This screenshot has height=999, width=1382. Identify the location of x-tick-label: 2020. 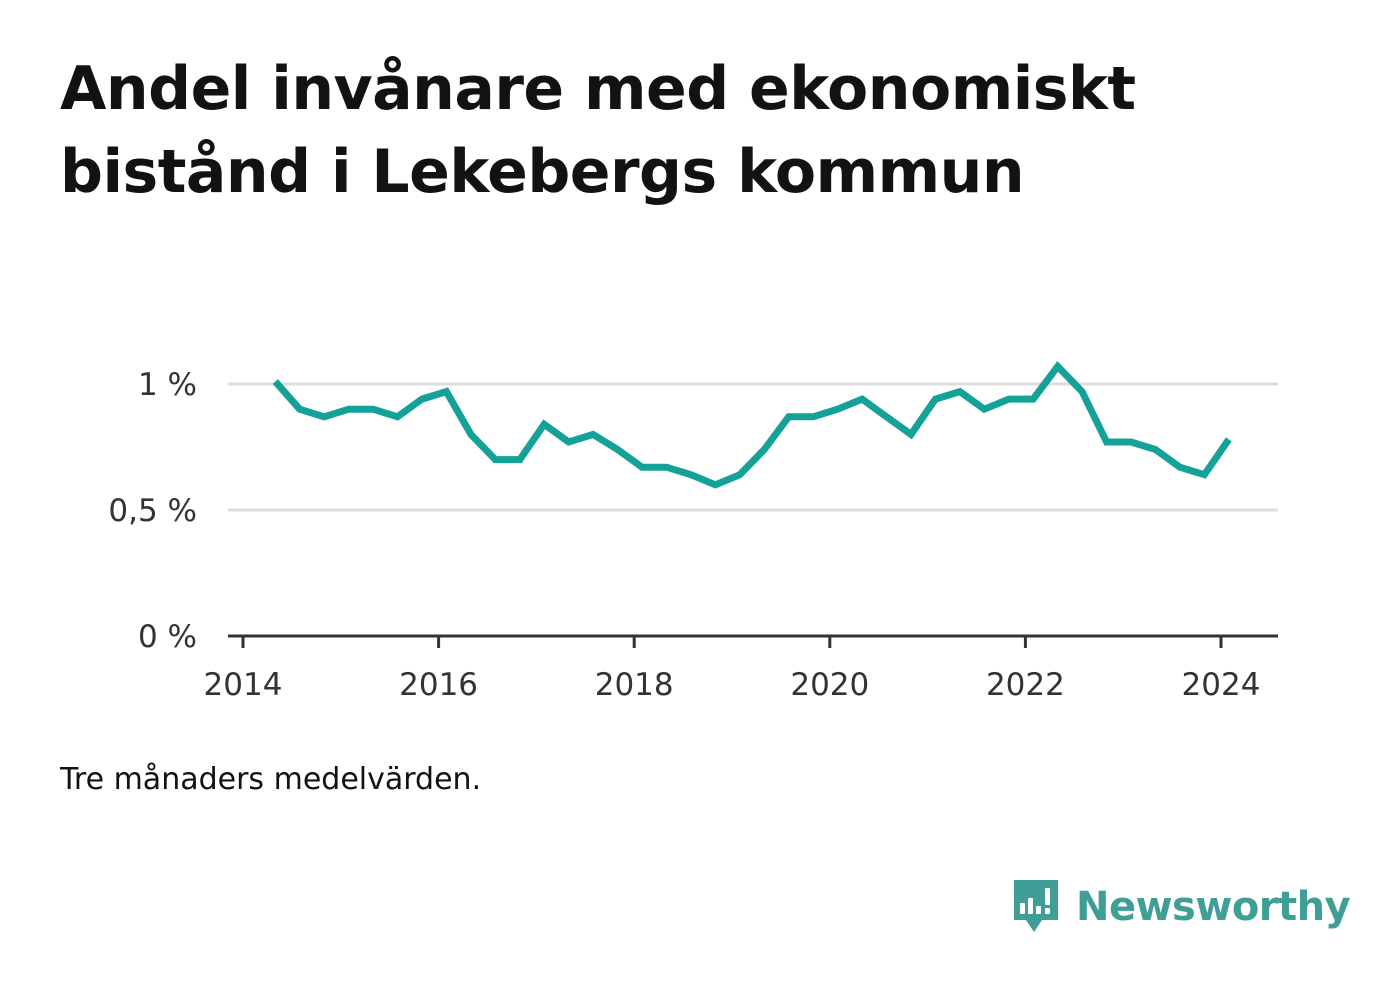
(829, 685).